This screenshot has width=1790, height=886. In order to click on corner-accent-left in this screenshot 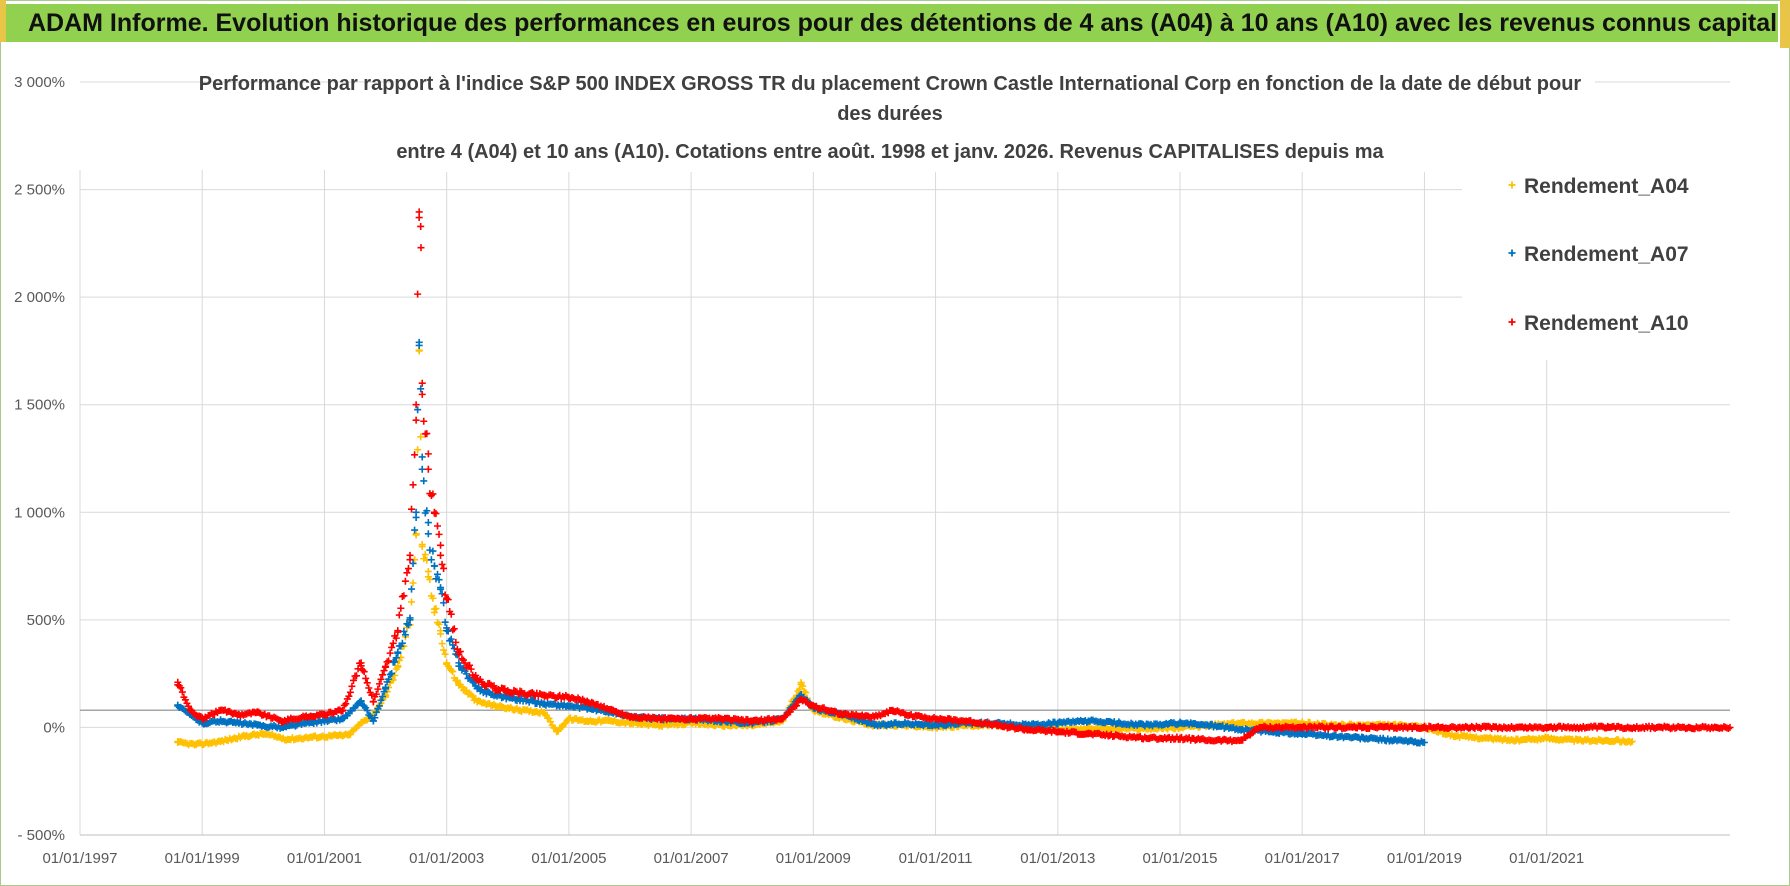, I will do `click(3, 21)`.